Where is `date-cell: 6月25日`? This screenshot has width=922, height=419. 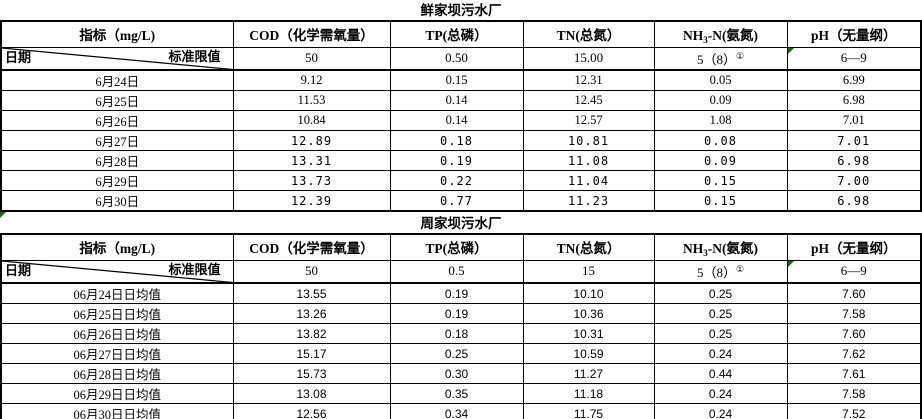 date-cell: 6月25日 is located at coordinates (117, 100).